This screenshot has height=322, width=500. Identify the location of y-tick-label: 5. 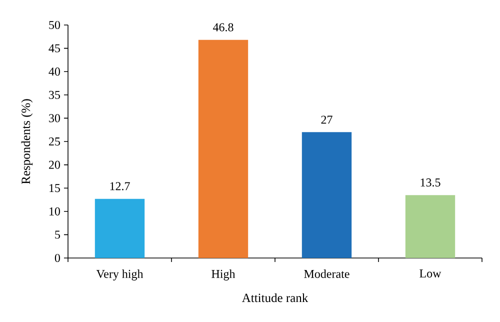
(57, 234).